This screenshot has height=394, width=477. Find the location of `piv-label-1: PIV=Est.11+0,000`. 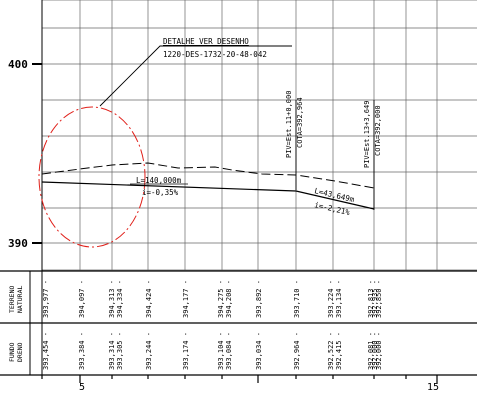

piv-label-1: PIV=Est.11+0,000 is located at coordinates (289, 124).